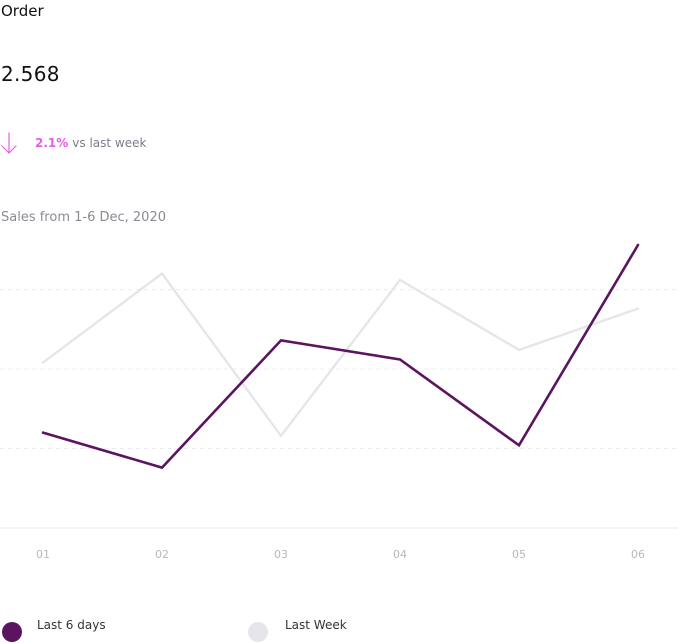 The height and width of the screenshot is (643, 678). What do you see at coordinates (638, 554) in the screenshot?
I see `x-tick-label: 06` at bounding box center [638, 554].